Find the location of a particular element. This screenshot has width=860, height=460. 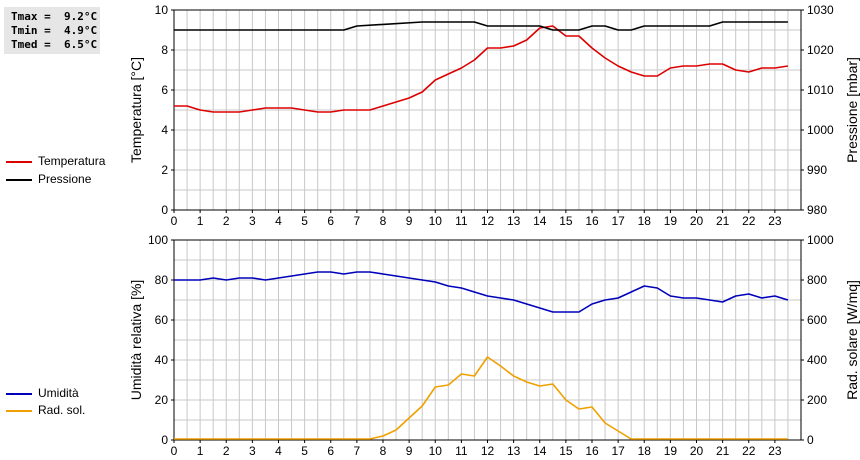

y2-tick-label: 0 is located at coordinates (810, 440).